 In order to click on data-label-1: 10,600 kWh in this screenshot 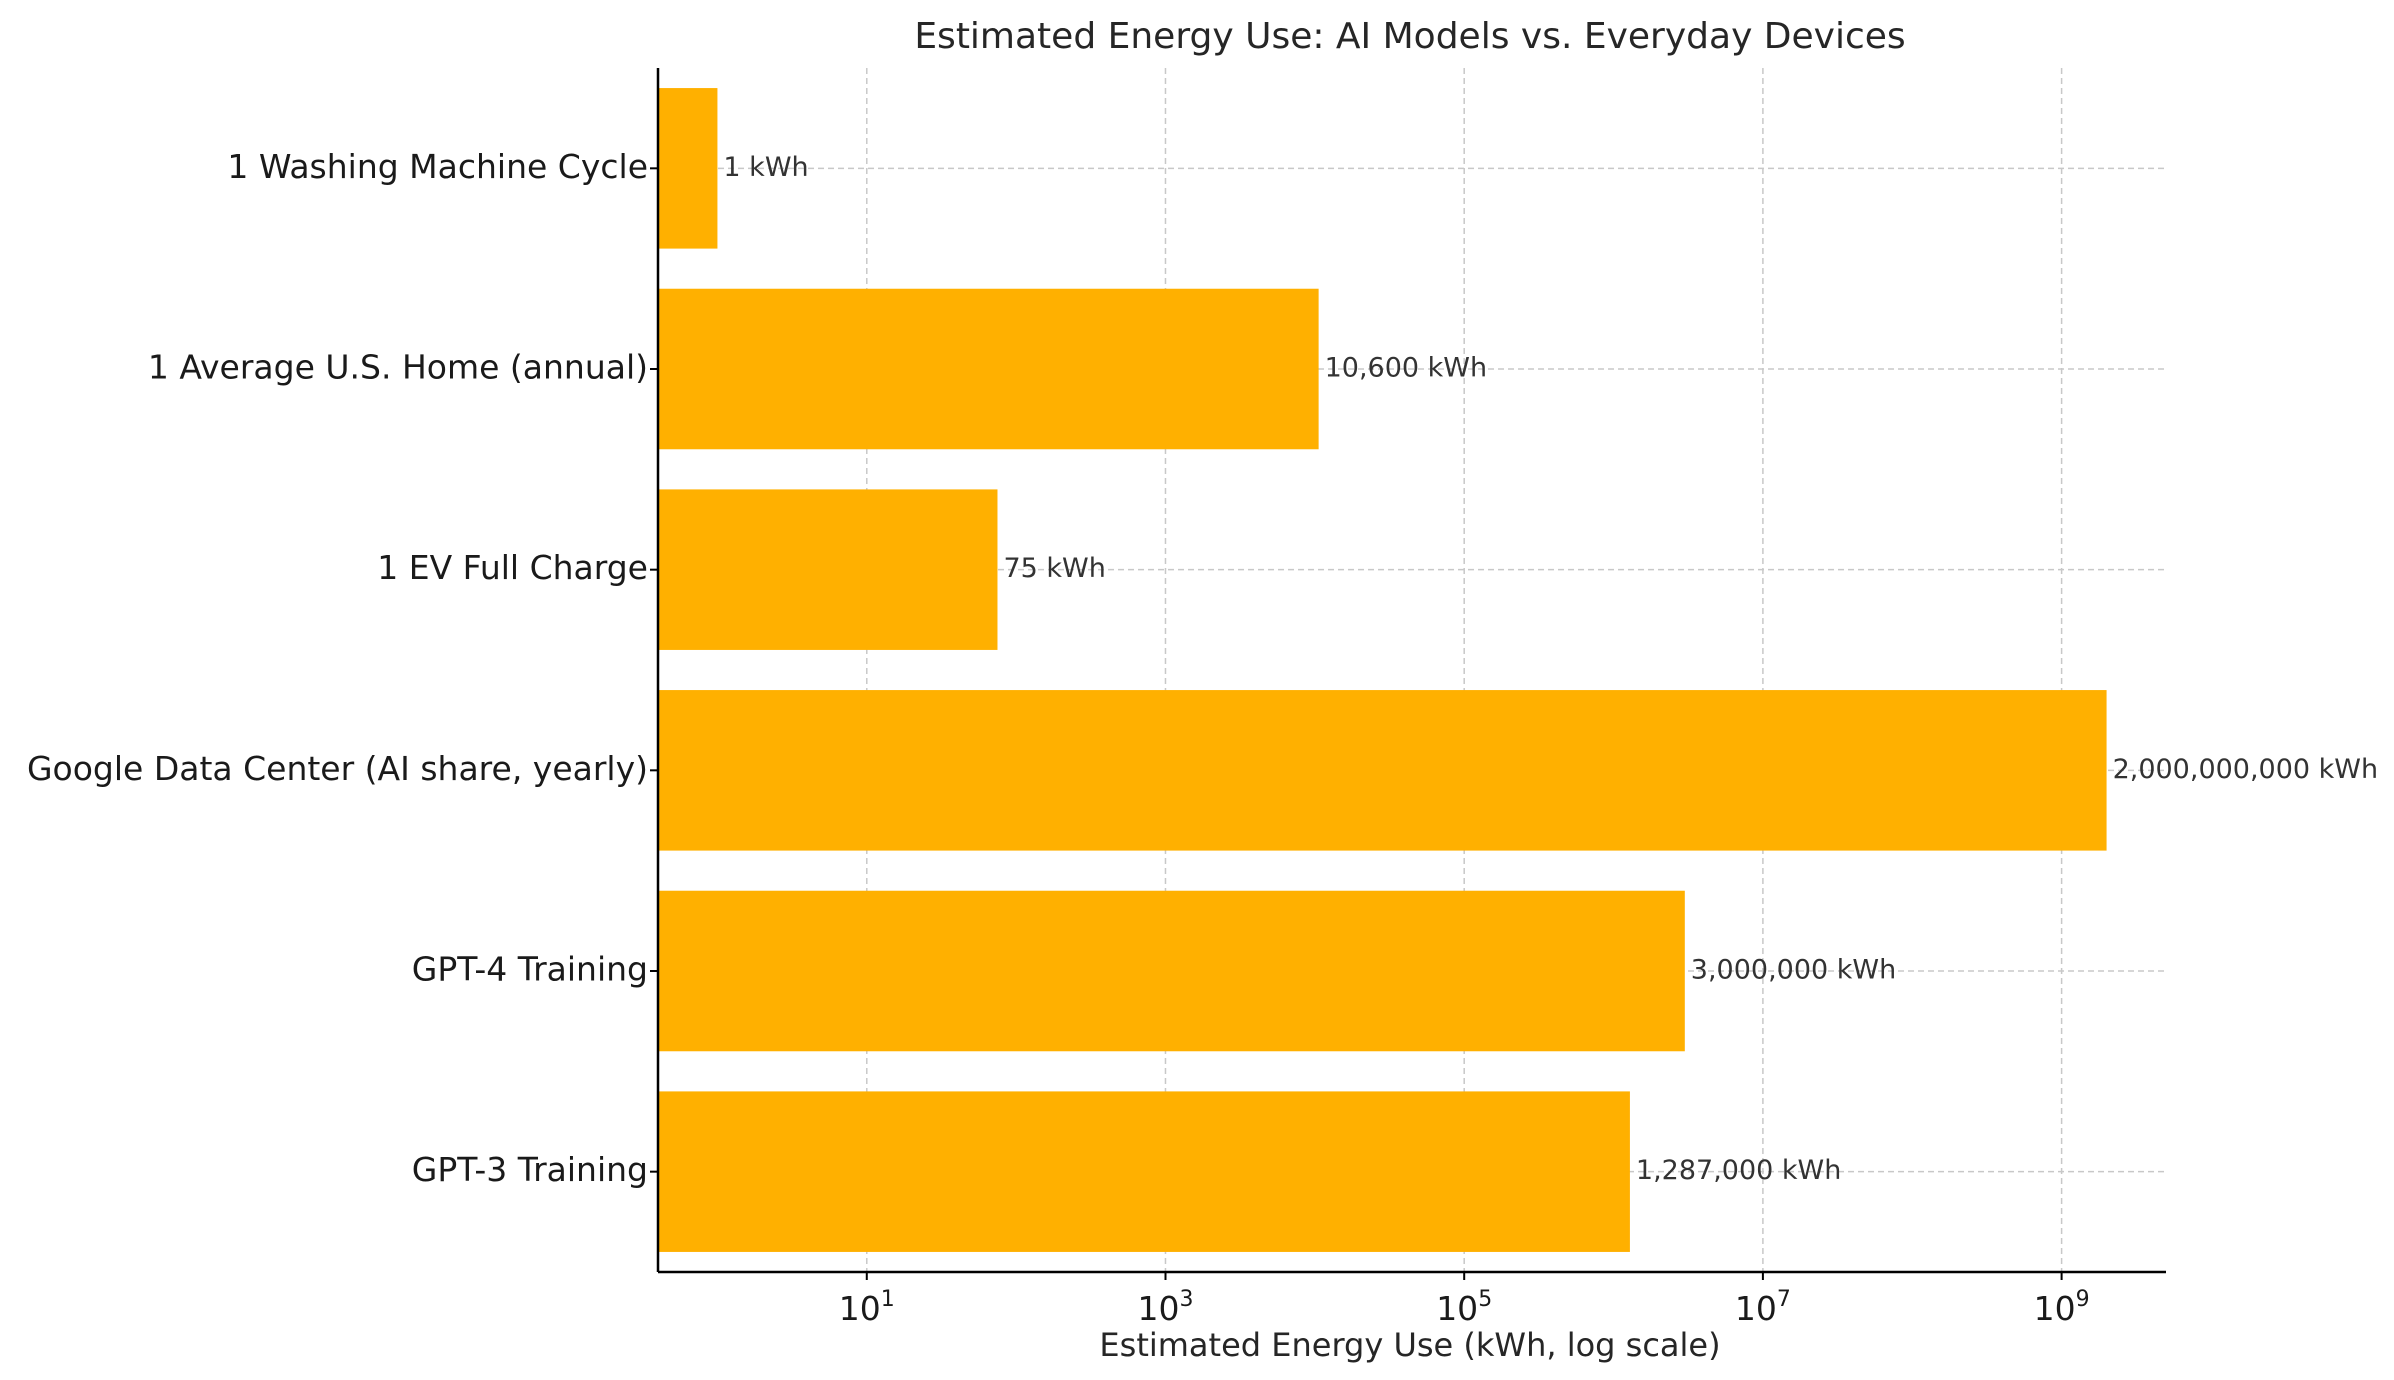, I will do `click(1406, 368)`.